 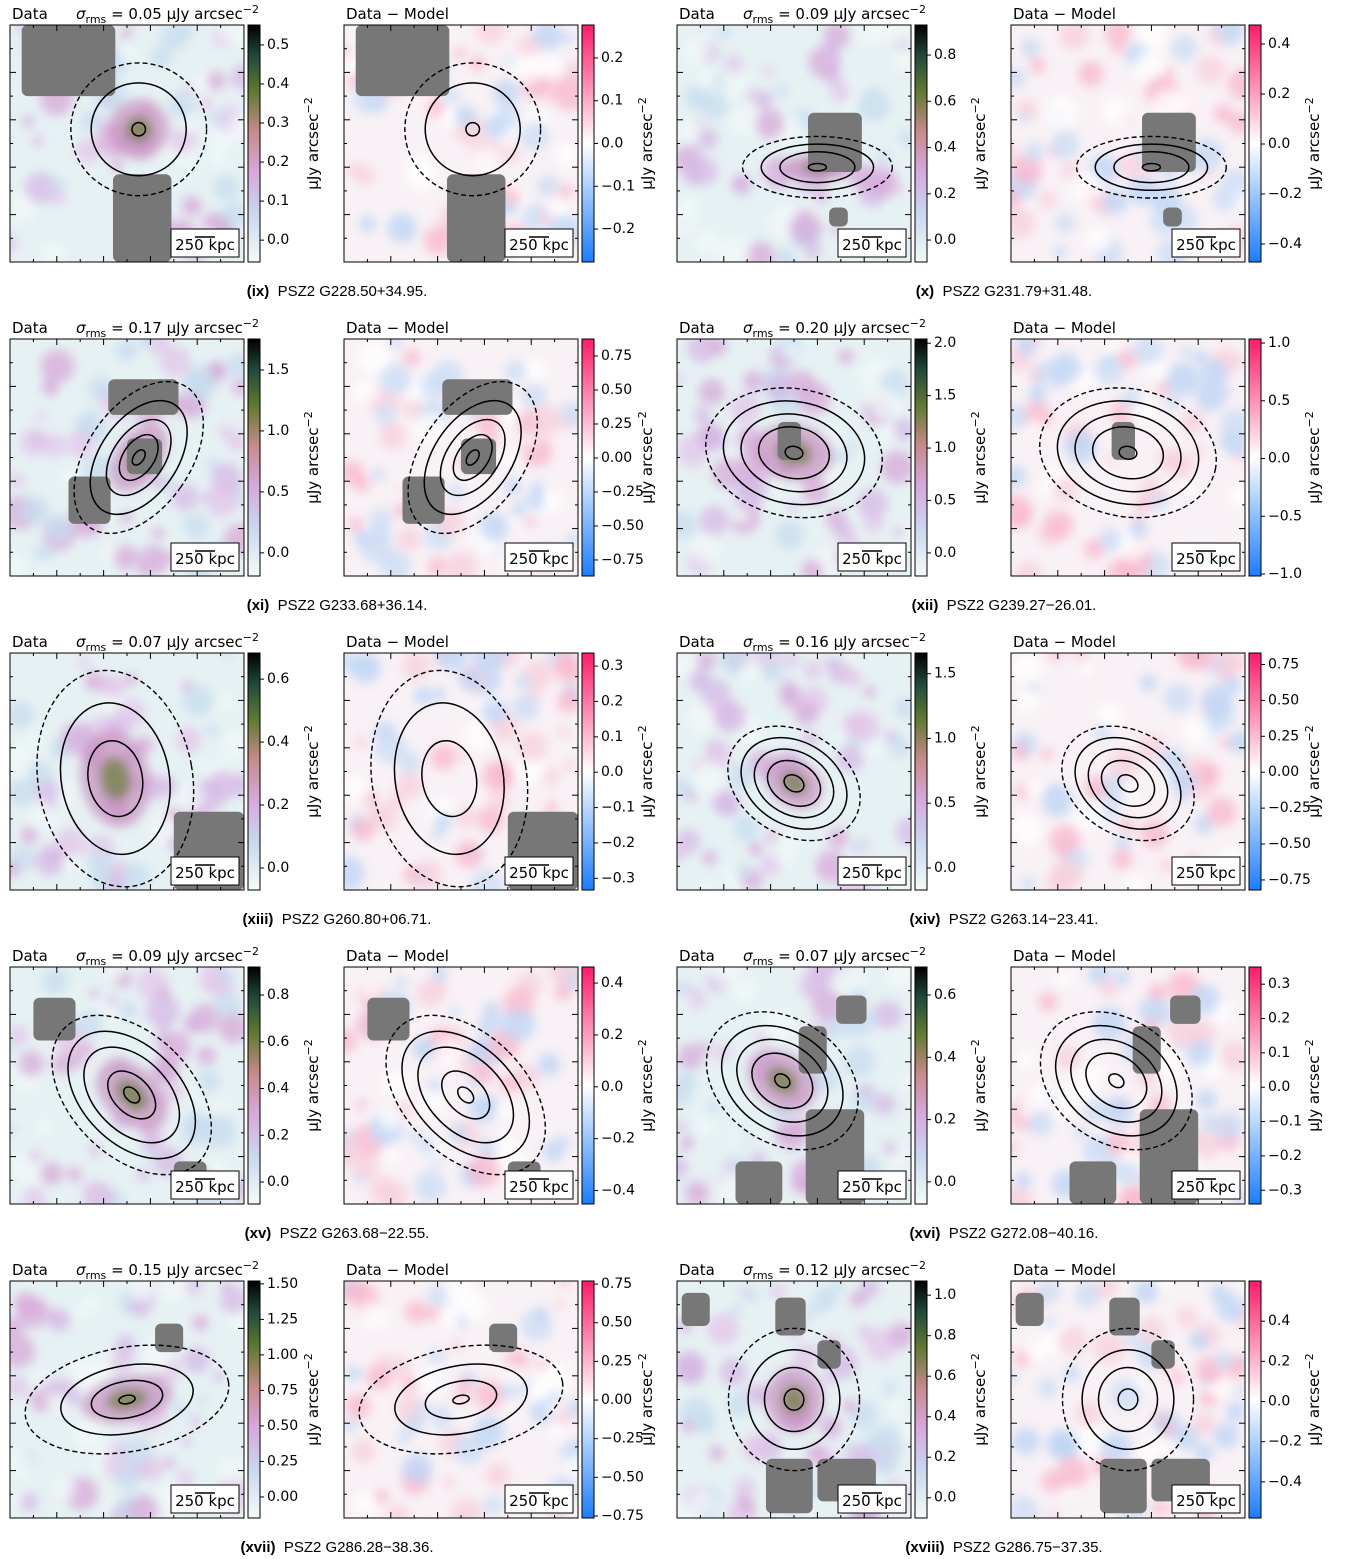 I want to click on caption: (xiii) PSZ2 G260.80+06.71., so click(x=337, y=919).